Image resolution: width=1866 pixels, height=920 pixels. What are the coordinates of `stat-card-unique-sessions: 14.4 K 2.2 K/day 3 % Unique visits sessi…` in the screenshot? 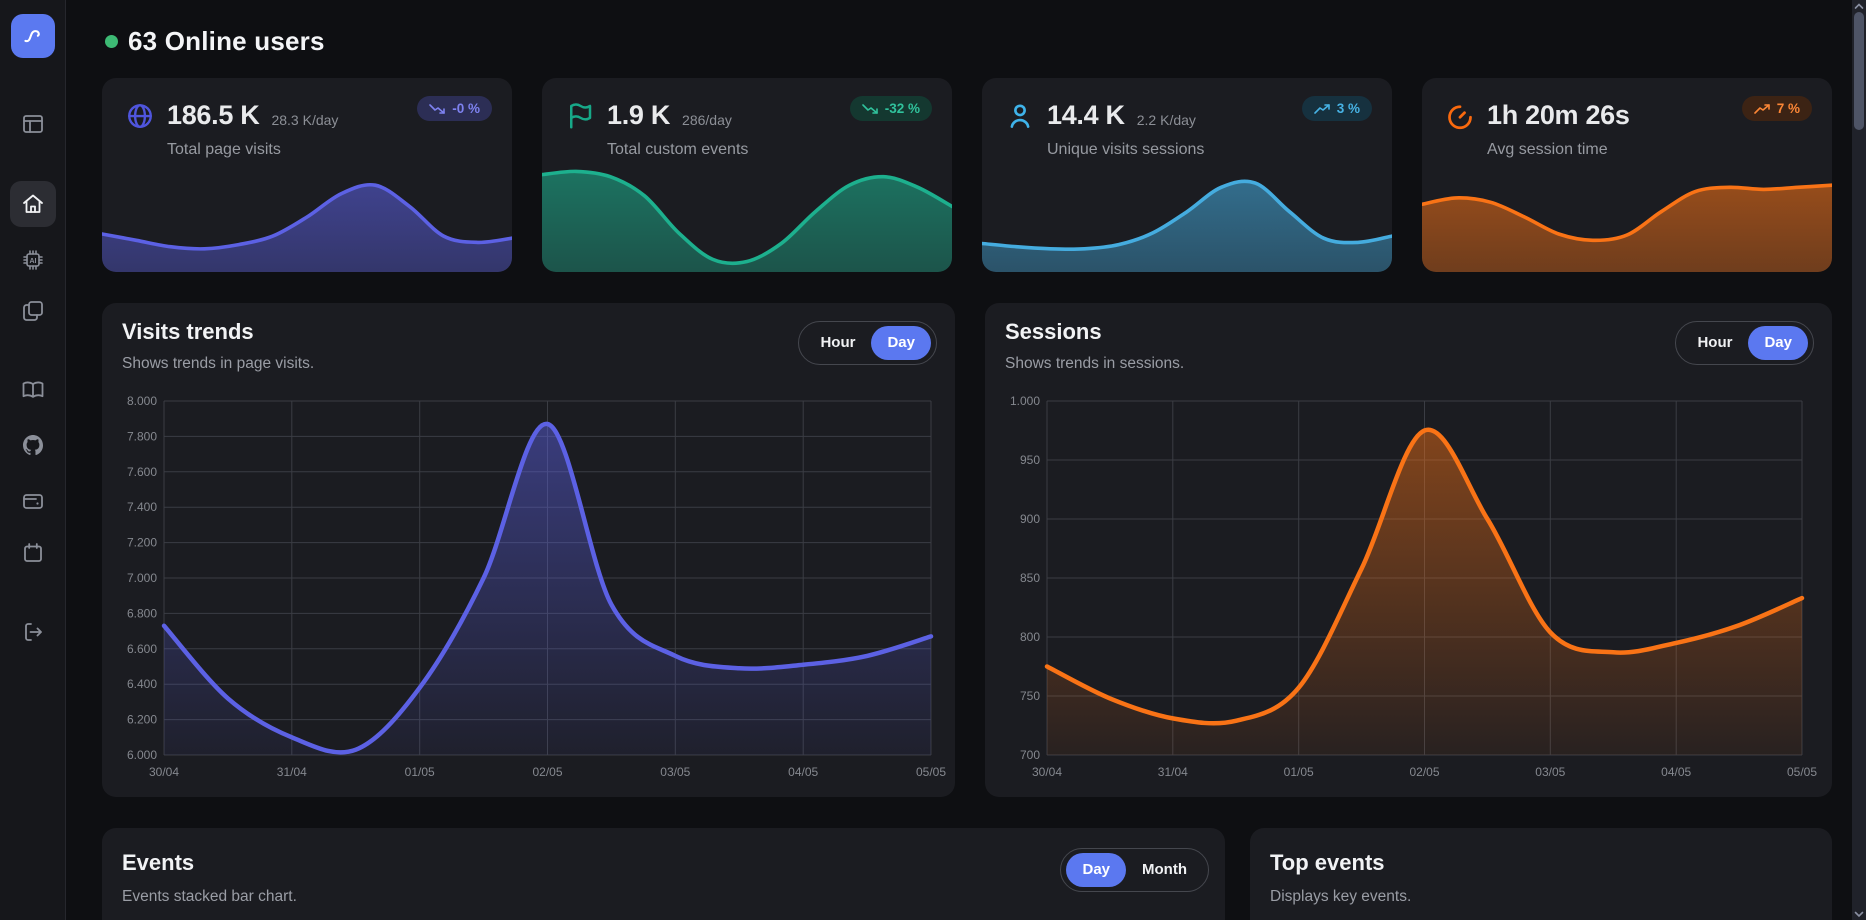 It's located at (1187, 175).